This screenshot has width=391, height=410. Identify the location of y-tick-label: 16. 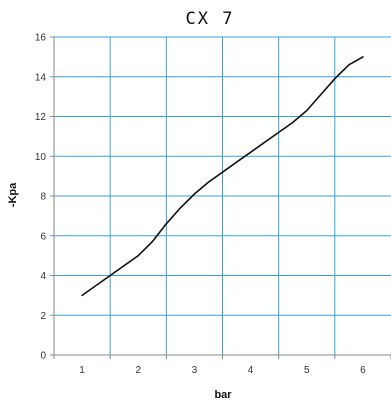
(41, 38).